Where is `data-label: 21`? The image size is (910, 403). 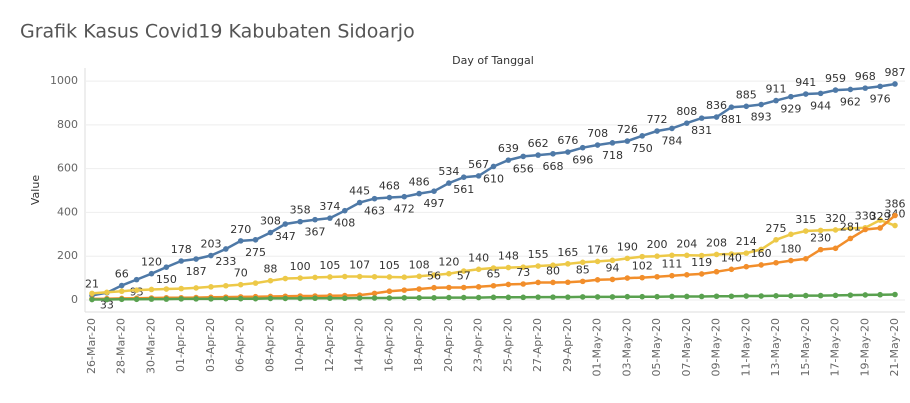 data-label: 21 is located at coordinates (92, 283).